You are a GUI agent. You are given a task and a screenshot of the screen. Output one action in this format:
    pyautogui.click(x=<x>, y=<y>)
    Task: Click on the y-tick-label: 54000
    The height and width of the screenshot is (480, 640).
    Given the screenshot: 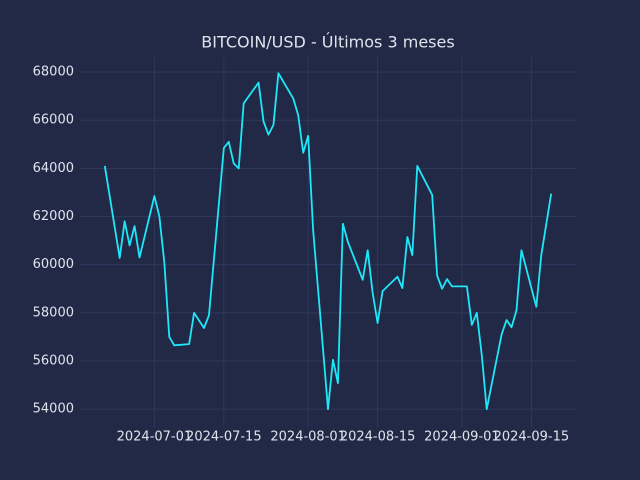 What is the action you would take?
    pyautogui.click(x=53, y=409)
    